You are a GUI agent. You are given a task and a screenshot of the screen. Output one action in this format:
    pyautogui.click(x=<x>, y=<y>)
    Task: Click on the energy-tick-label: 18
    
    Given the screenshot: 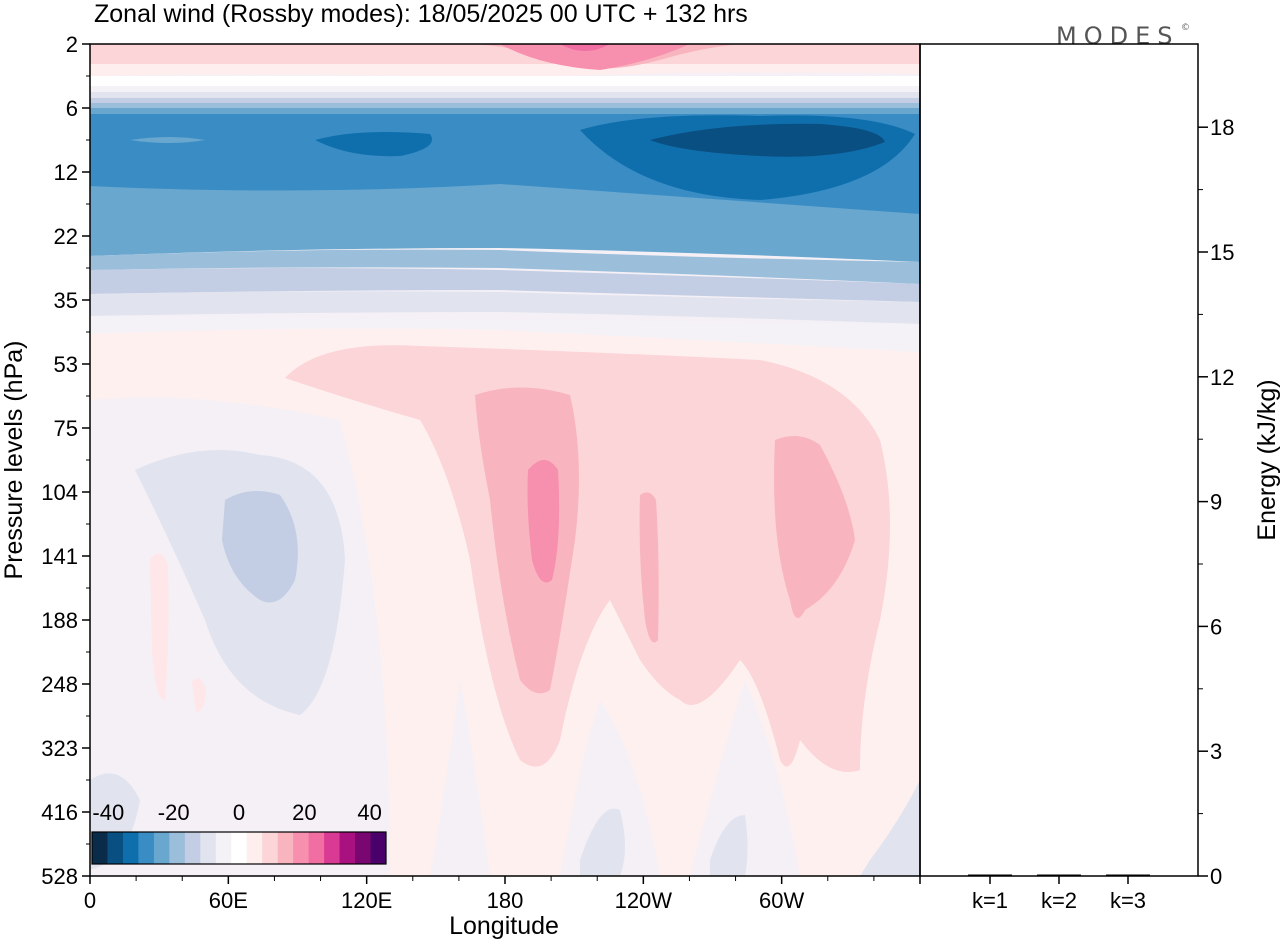 What is the action you would take?
    pyautogui.click(x=1222, y=127)
    